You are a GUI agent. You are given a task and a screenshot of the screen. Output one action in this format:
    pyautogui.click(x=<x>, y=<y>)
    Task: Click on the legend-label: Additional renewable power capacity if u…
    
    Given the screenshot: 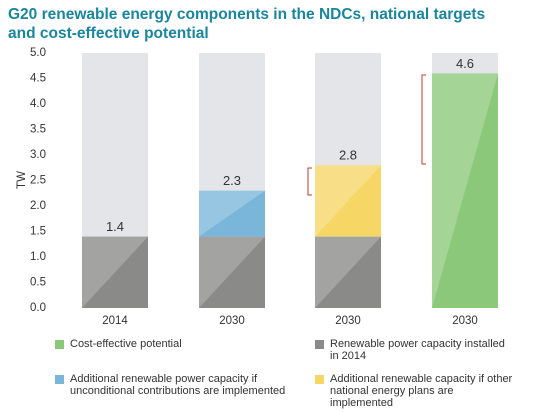 What is the action you would take?
    pyautogui.click(x=178, y=385)
    